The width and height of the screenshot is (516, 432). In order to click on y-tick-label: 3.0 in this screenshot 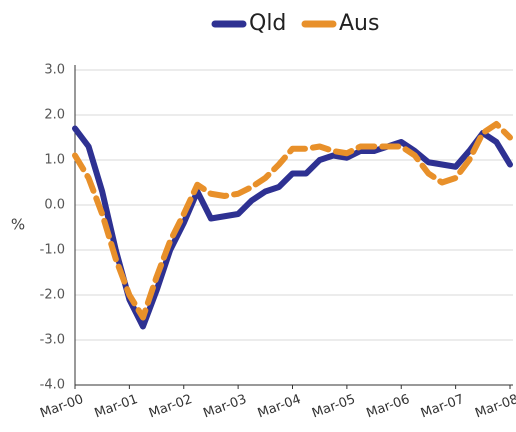, I will do `click(54, 70)`.